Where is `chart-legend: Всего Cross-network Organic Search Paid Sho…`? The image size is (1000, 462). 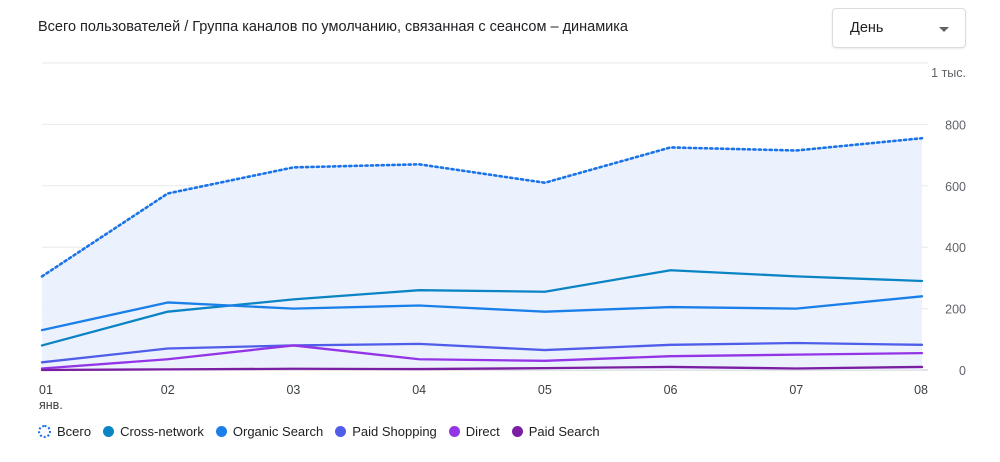 chart-legend: Всего Cross-network Organic Search Paid Sho… is located at coordinates (325, 431).